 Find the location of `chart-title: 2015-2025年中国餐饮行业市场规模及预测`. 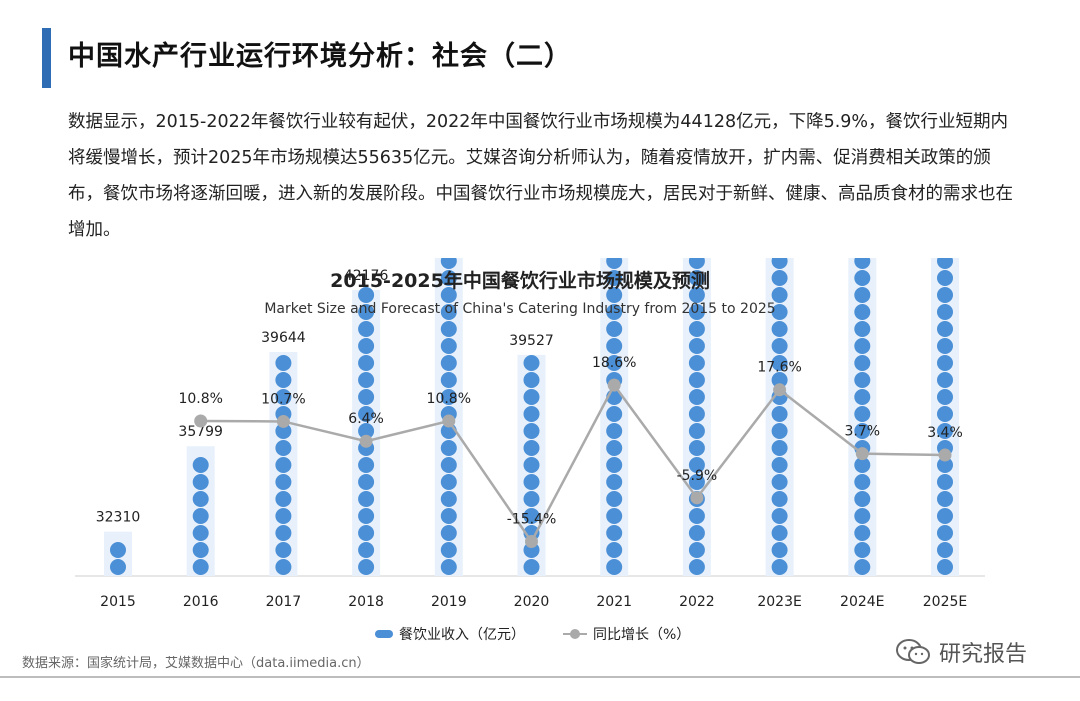

chart-title: 2015-2025年中国餐饮行业市场规模及预测 is located at coordinates (520, 281).